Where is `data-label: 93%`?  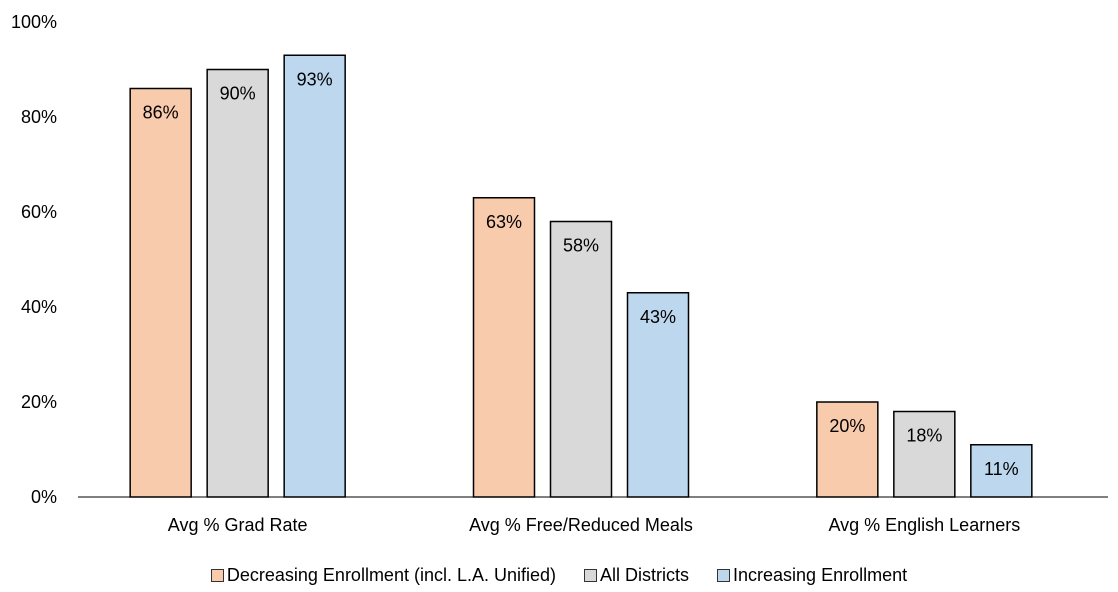
data-label: 93% is located at coordinates (315, 79).